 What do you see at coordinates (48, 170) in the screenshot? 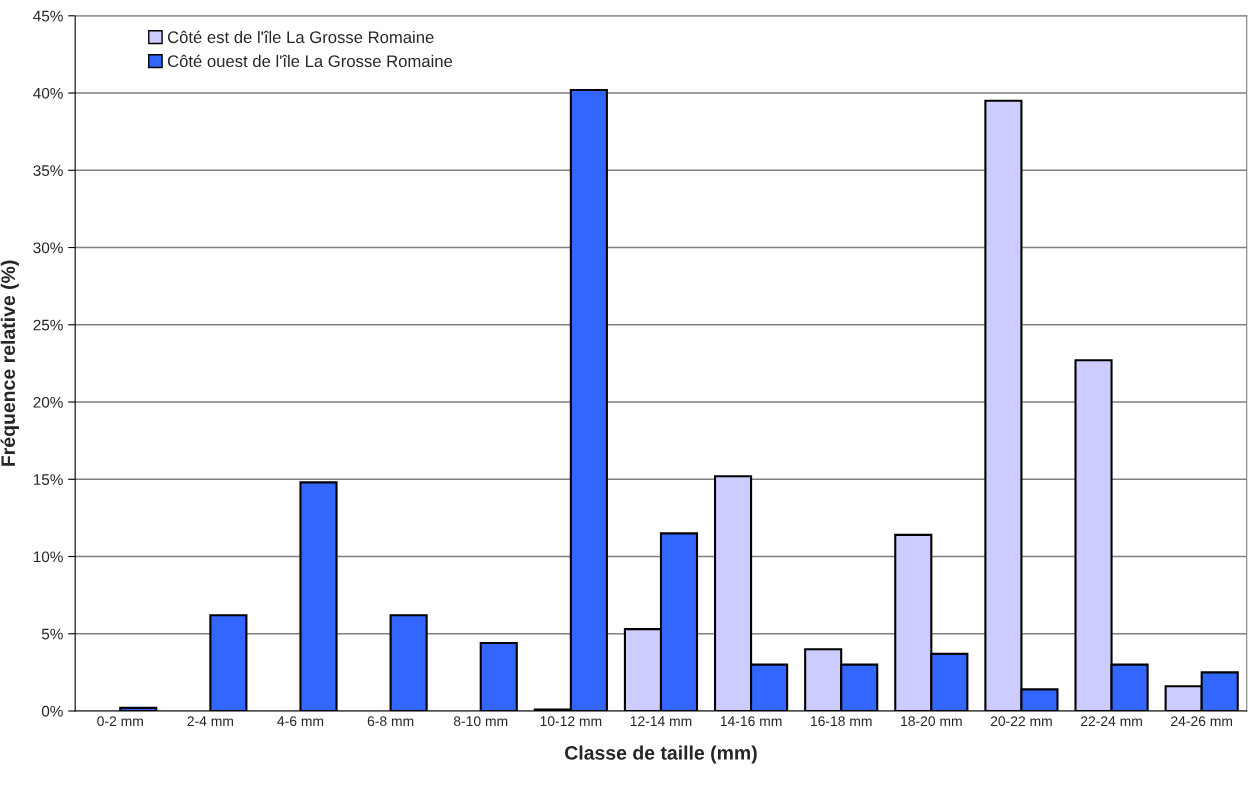
I see `y-tick-label: 35%` at bounding box center [48, 170].